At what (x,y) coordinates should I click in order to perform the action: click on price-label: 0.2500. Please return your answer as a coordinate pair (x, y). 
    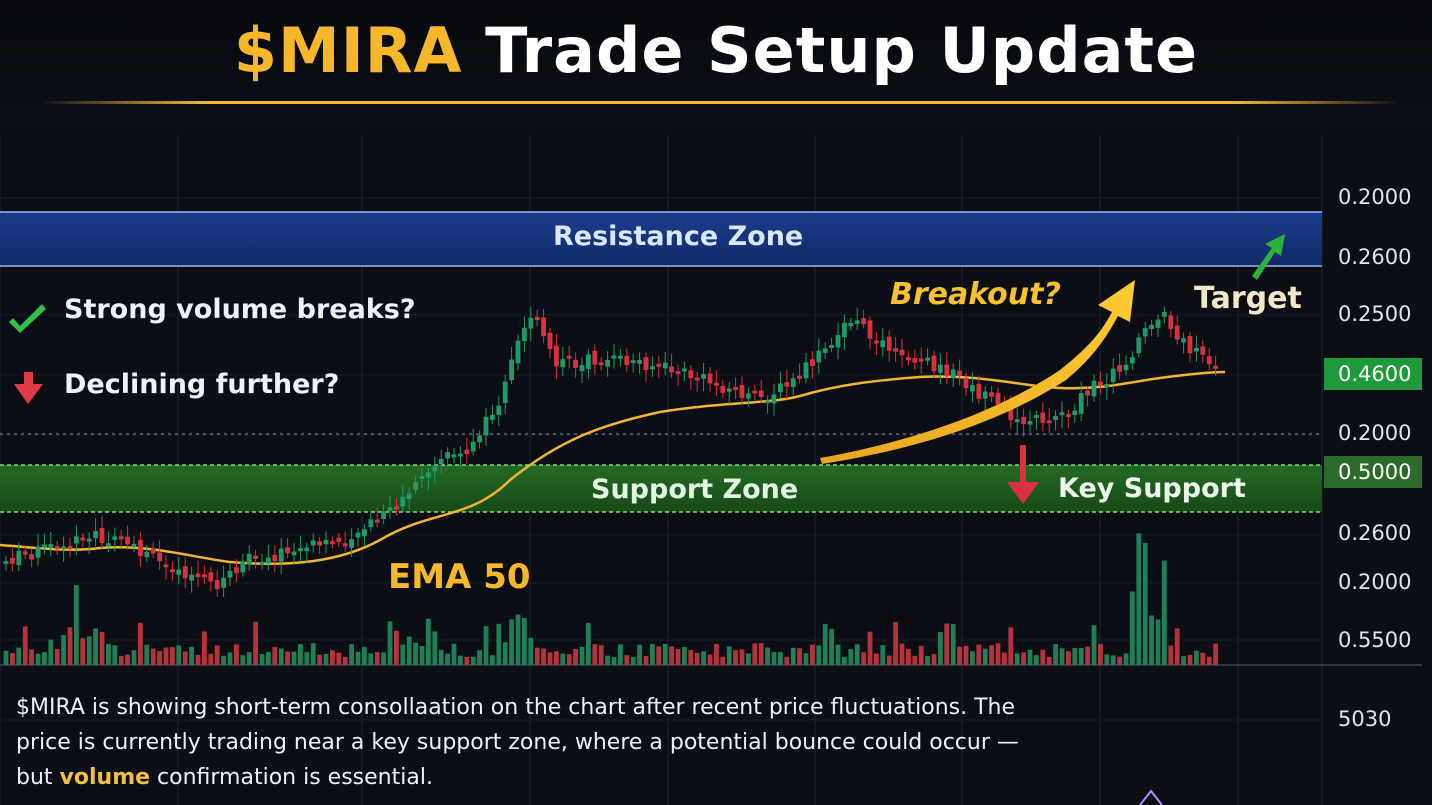
    Looking at the image, I should click on (1375, 314).